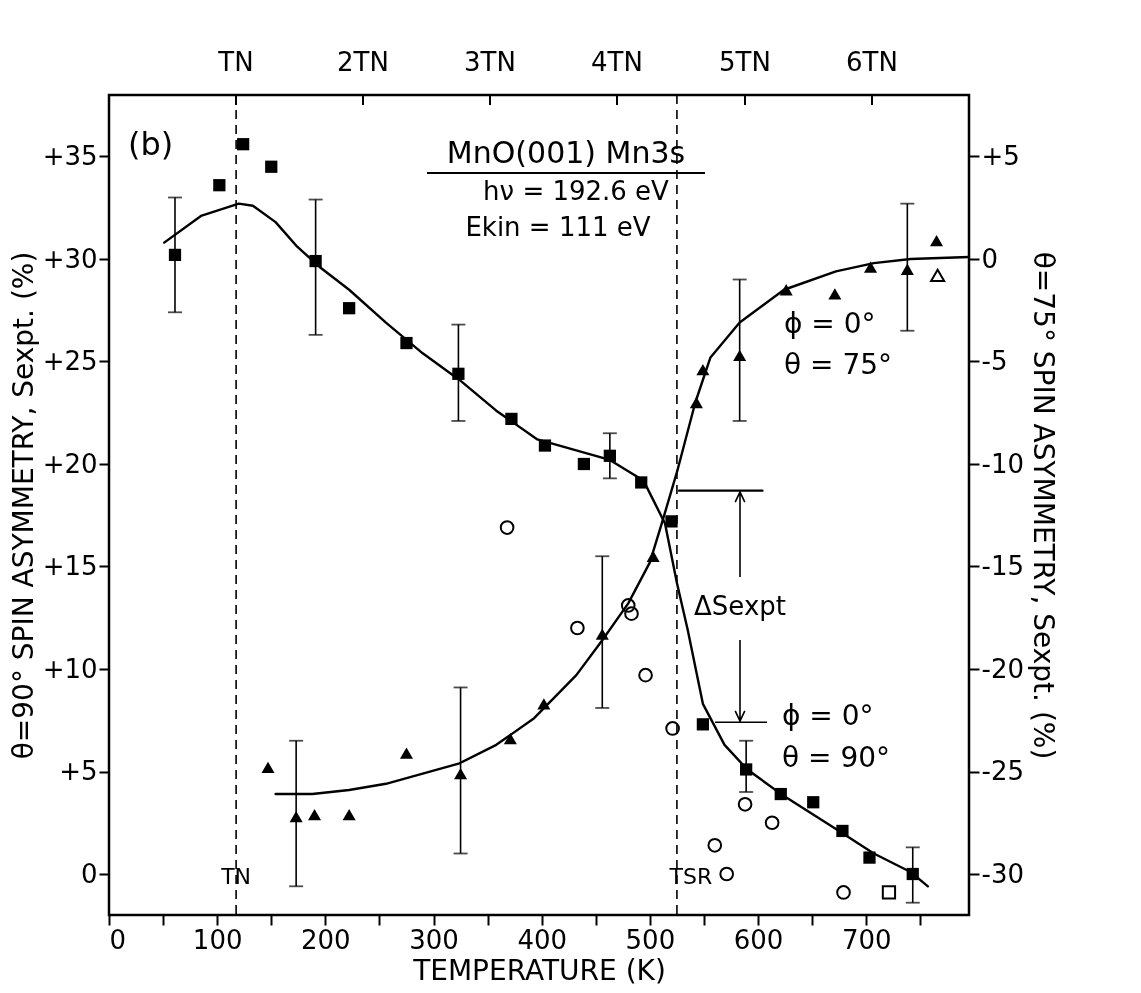 The width and height of the screenshot is (1141, 993). What do you see at coordinates (990, 258) in the screenshot?
I see `y2-tick-label: 0` at bounding box center [990, 258].